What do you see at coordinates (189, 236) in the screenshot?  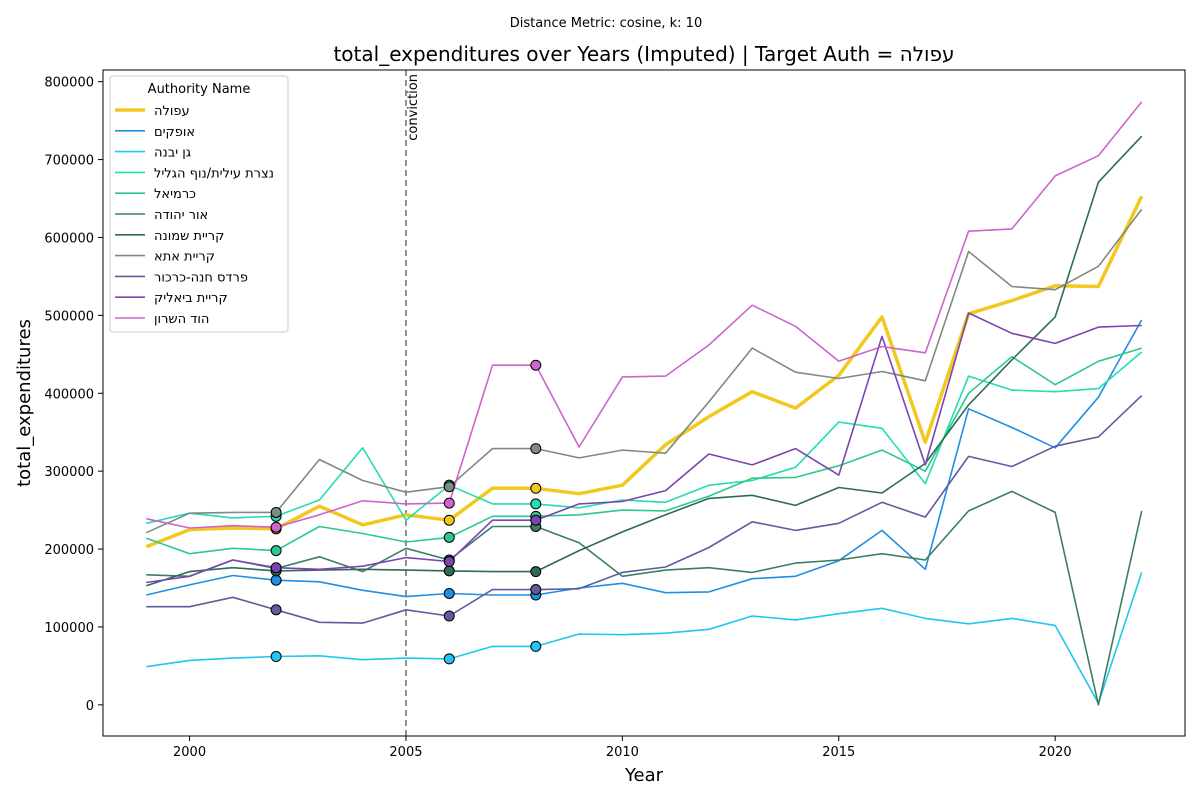 I see `legend-label-6: קריית שמונה` at bounding box center [189, 236].